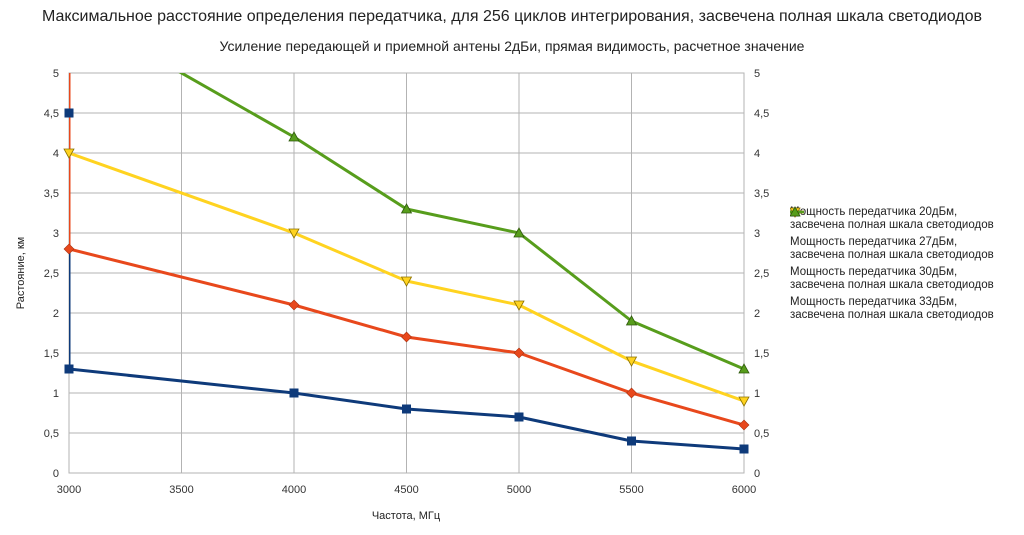 The height and width of the screenshot is (535, 1024). I want to click on y-tick-label-left: 5, so click(56, 74).